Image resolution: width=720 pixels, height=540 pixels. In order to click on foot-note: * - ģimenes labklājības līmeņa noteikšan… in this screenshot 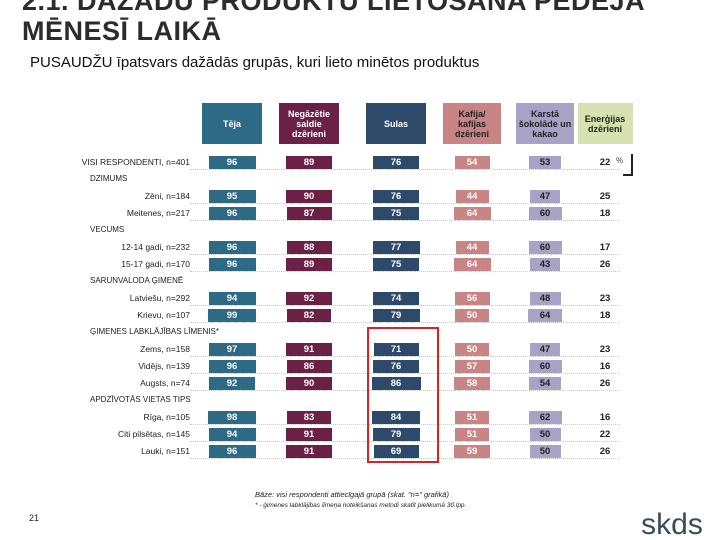, I will do `click(361, 505)`.